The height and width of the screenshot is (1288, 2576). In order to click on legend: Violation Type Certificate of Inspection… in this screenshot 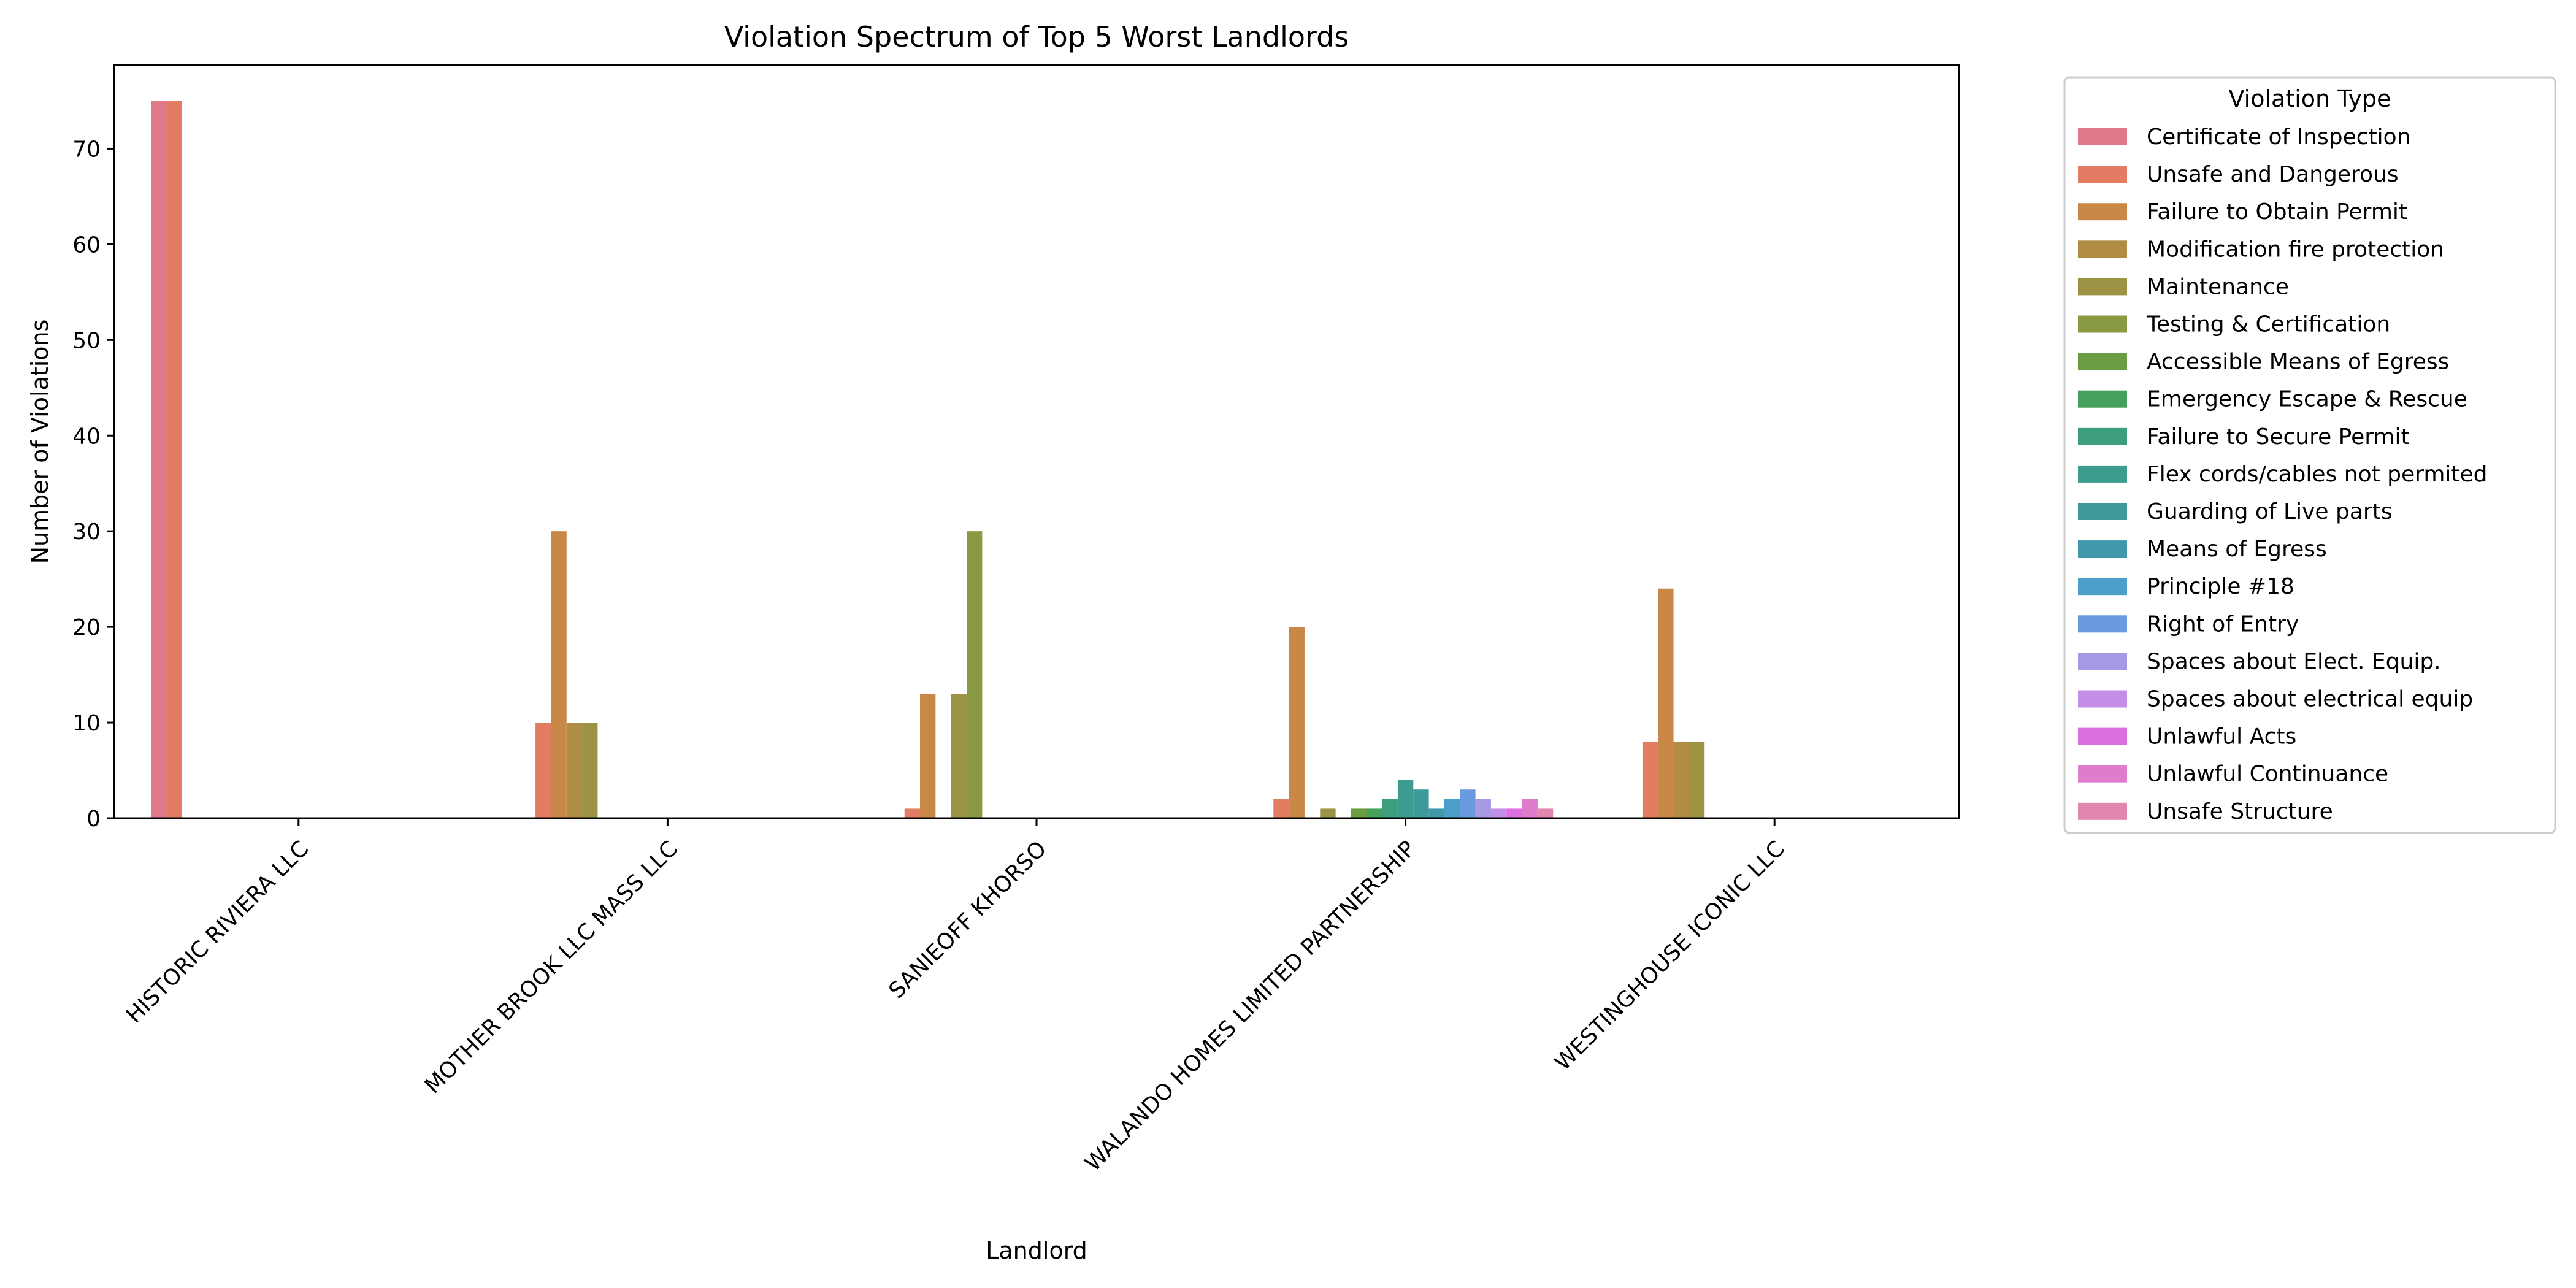, I will do `click(2309, 455)`.